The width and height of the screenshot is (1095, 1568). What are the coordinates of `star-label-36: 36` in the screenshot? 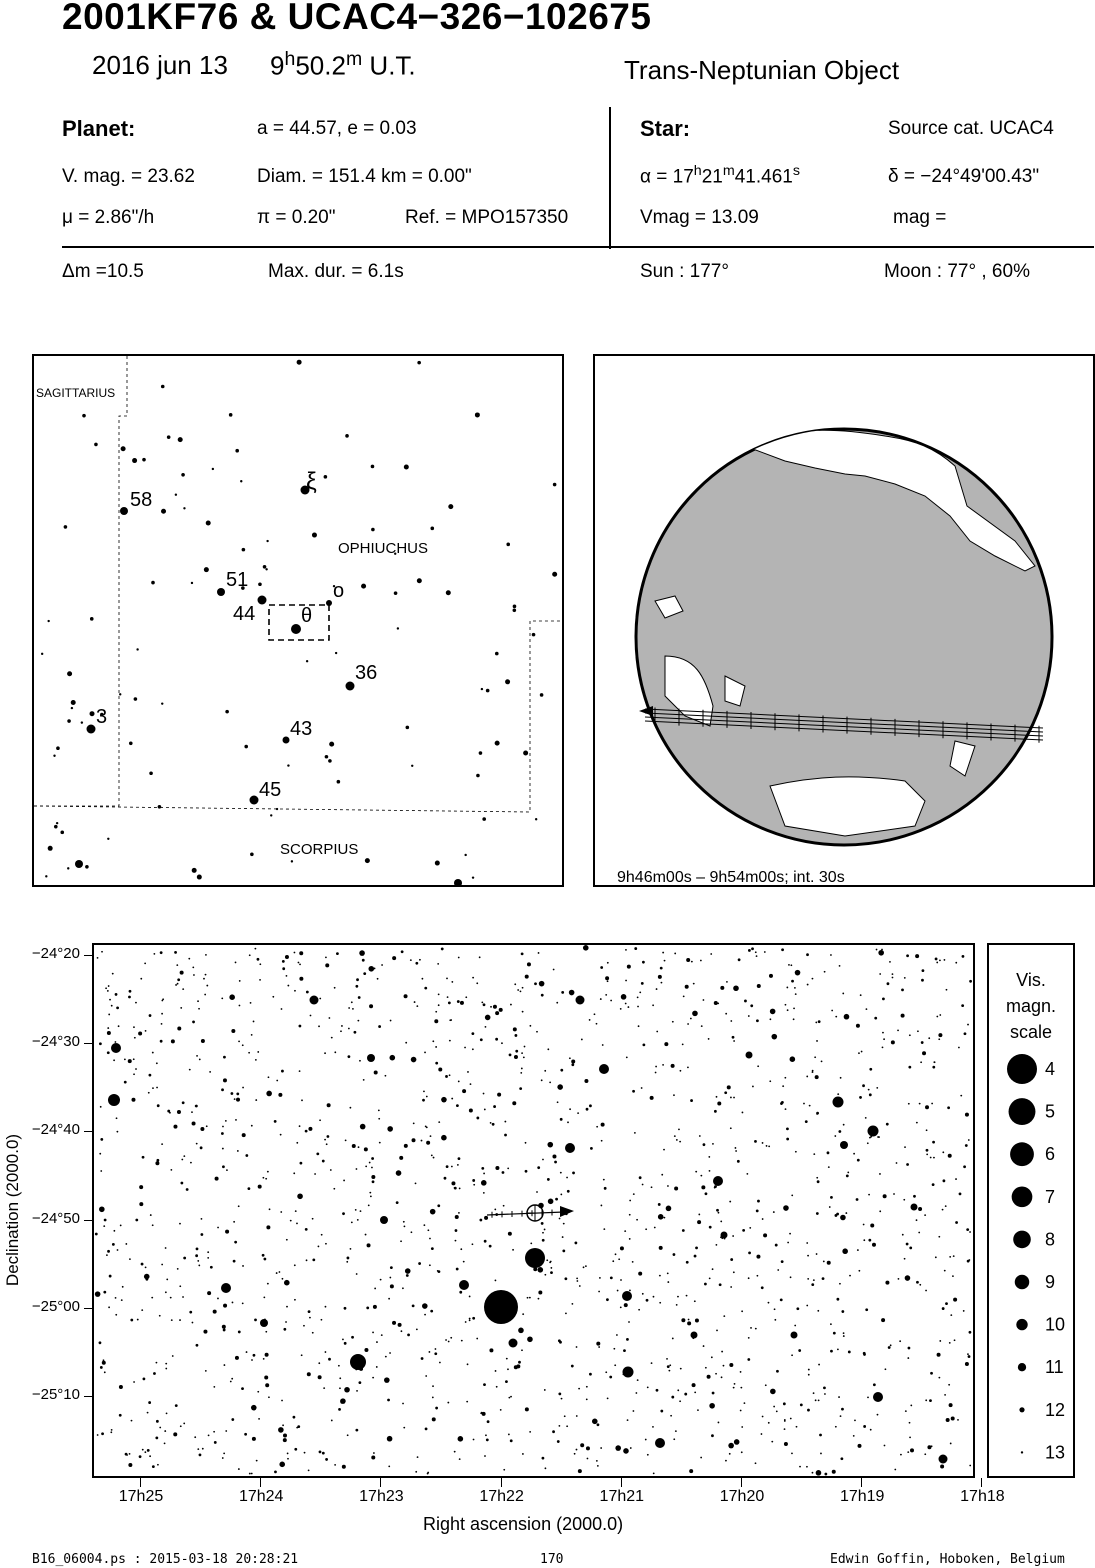 It's located at (366, 673).